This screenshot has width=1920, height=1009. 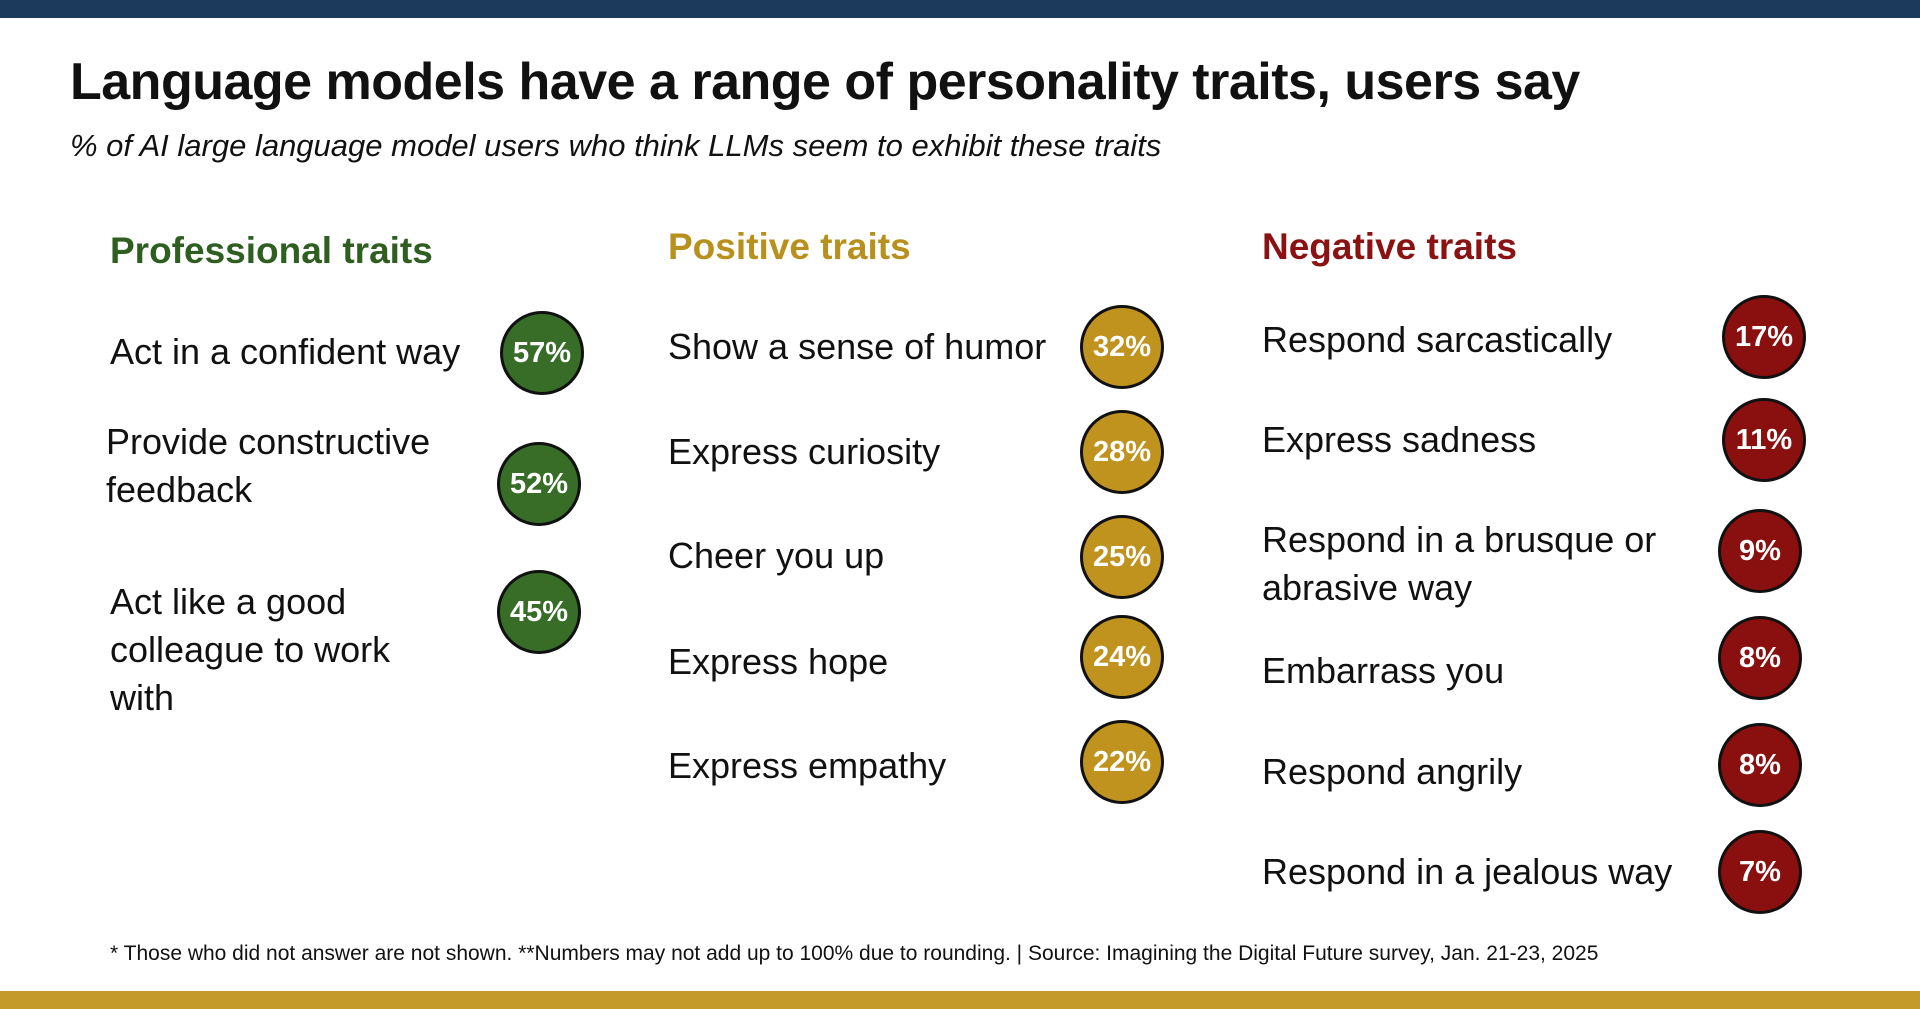 What do you see at coordinates (542, 353) in the screenshot?
I see `value-bubble: 57%` at bounding box center [542, 353].